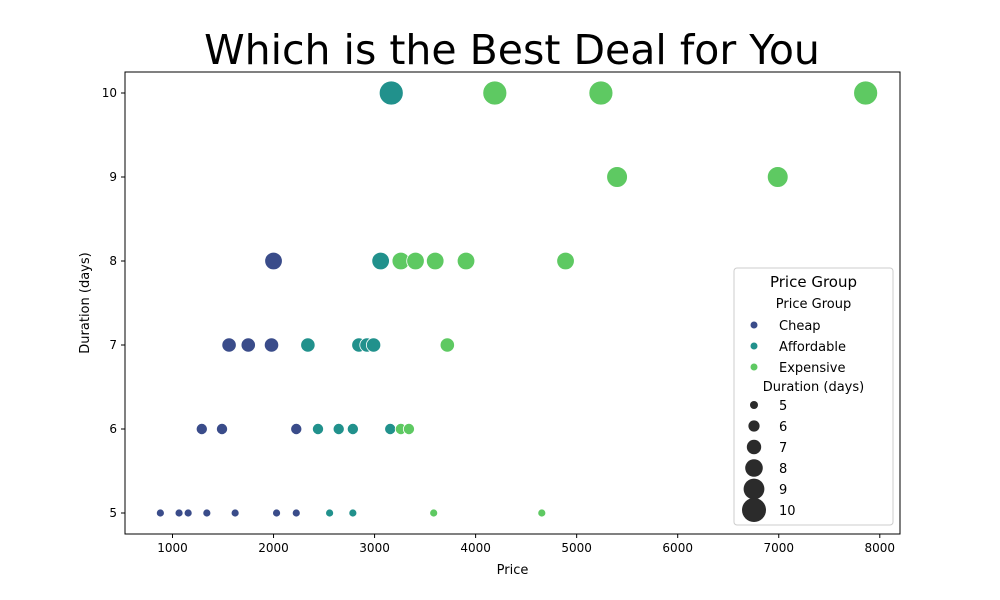 The image size is (1000, 600). I want to click on y-axis-label: Duration (days), so click(85, 302).